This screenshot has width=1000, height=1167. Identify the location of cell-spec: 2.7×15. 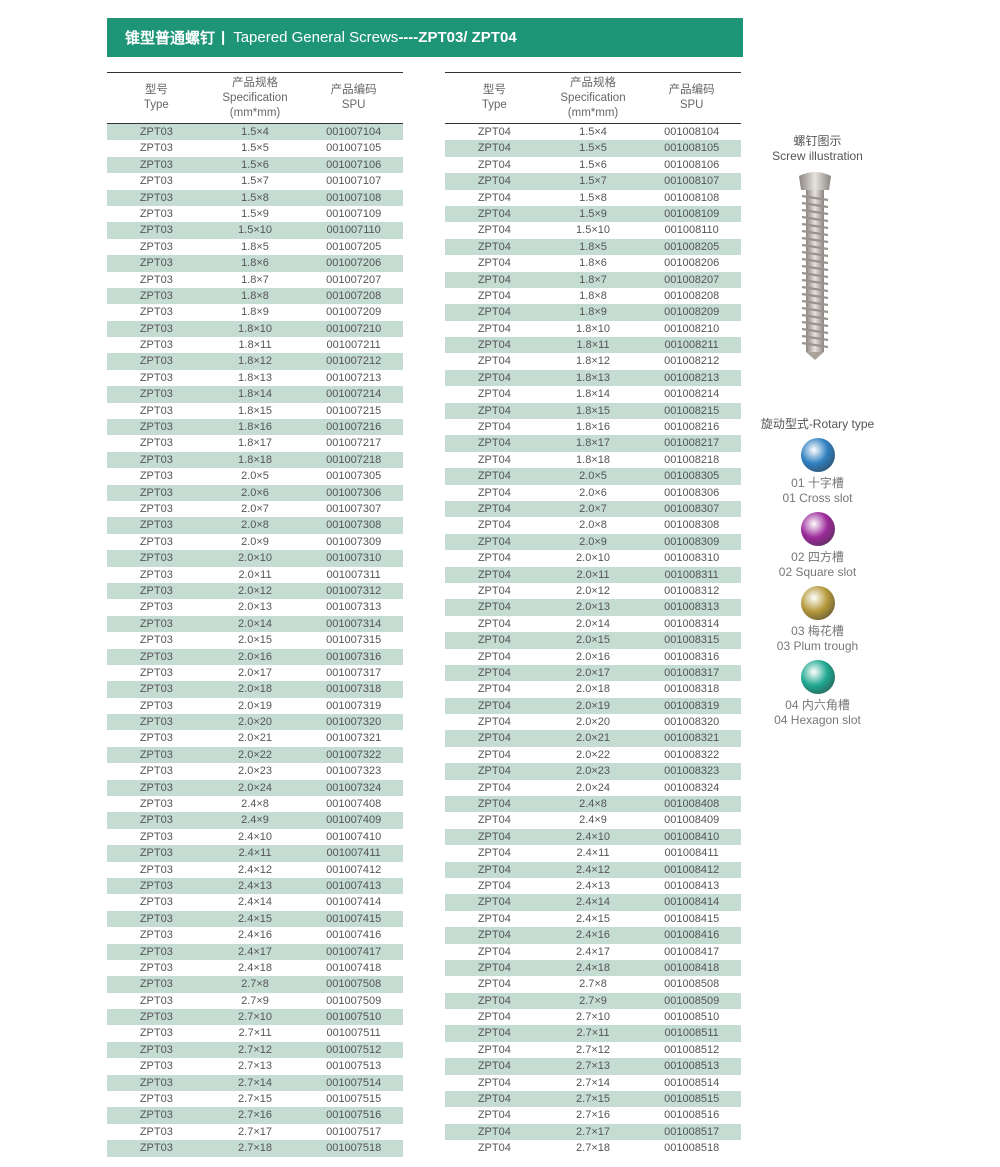
(255, 1099).